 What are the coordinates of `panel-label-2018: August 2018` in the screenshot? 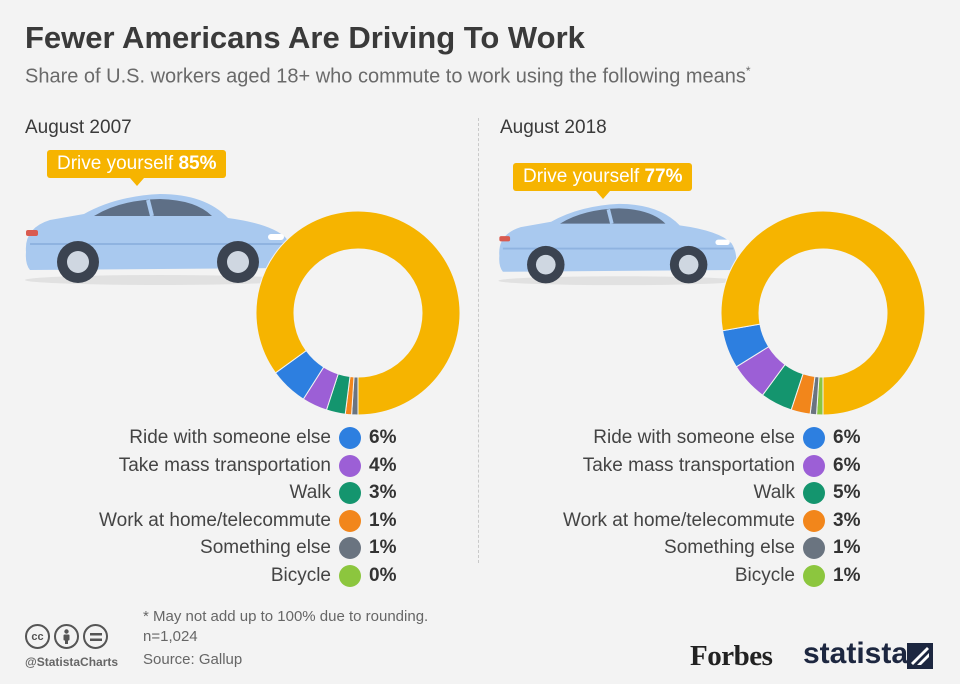 It's located at (553, 127).